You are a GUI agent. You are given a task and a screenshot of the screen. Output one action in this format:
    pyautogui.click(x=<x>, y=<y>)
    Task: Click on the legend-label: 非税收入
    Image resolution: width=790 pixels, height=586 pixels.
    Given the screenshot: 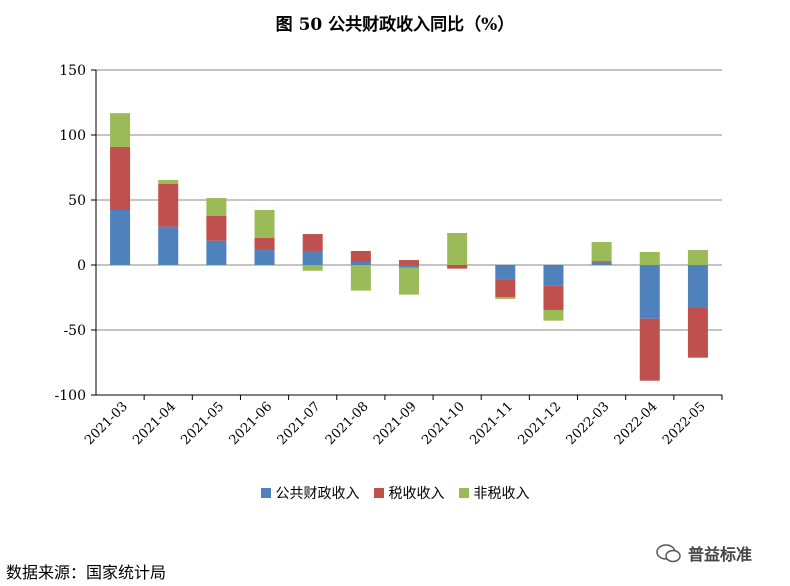 What is the action you would take?
    pyautogui.click(x=501, y=494)
    